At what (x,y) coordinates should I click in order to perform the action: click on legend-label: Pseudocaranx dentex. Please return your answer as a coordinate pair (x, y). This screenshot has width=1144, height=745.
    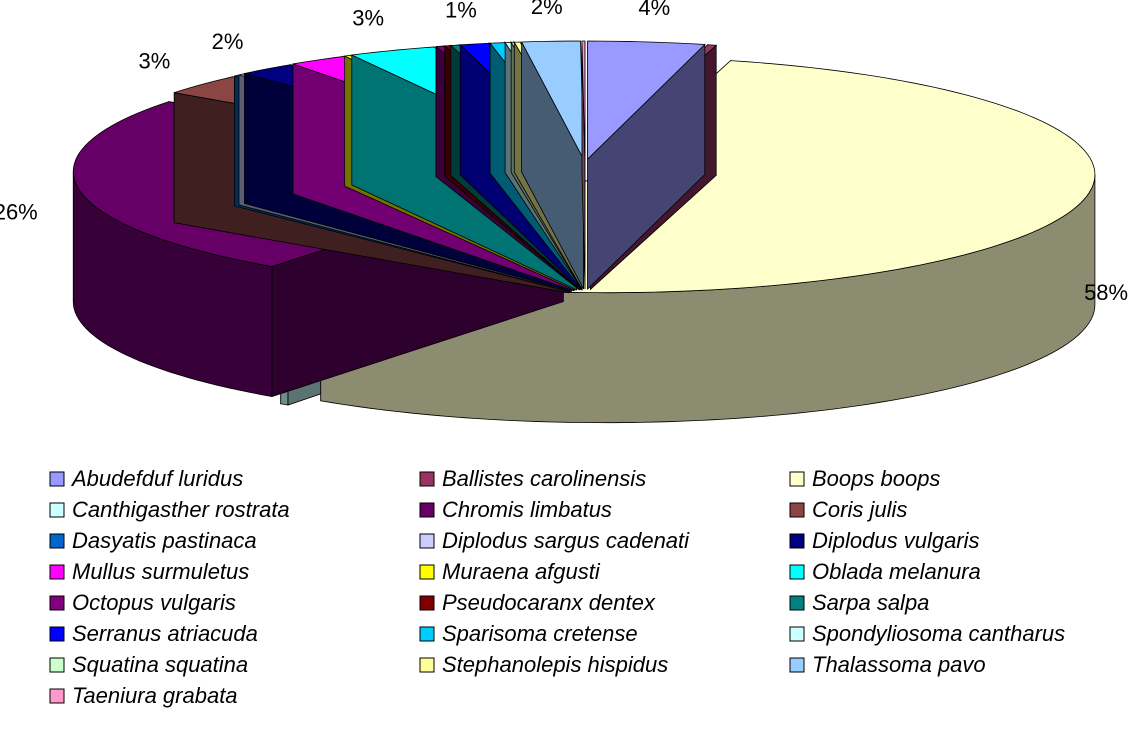
    Looking at the image, I should click on (549, 602).